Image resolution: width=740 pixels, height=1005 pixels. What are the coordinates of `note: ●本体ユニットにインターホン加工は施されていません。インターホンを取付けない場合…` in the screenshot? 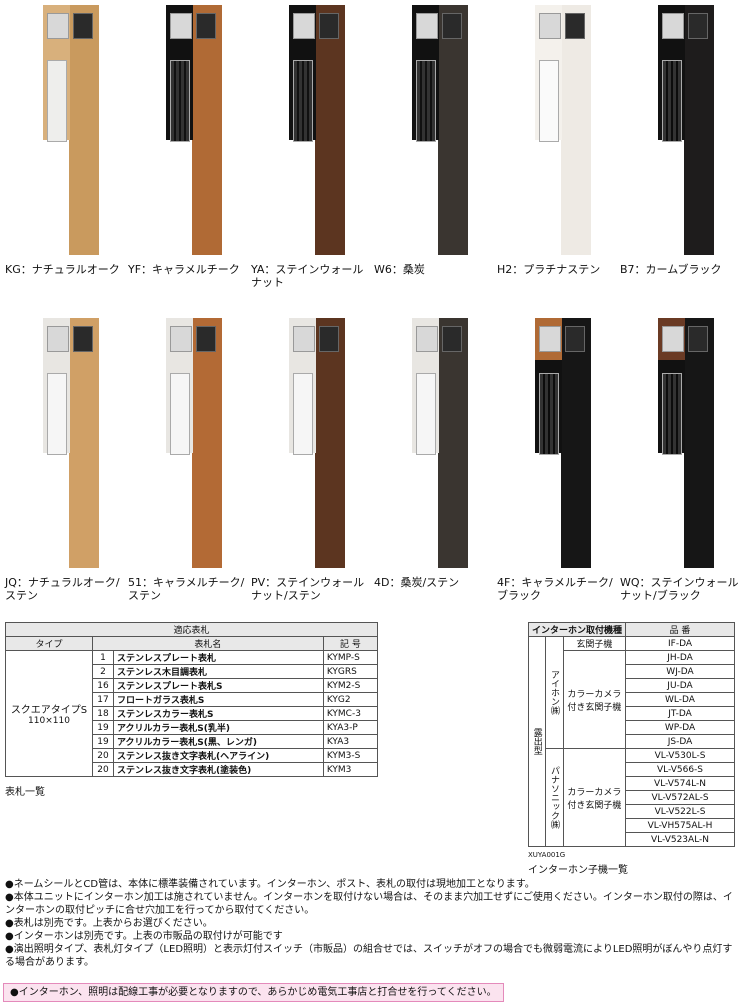 It's located at (369, 904).